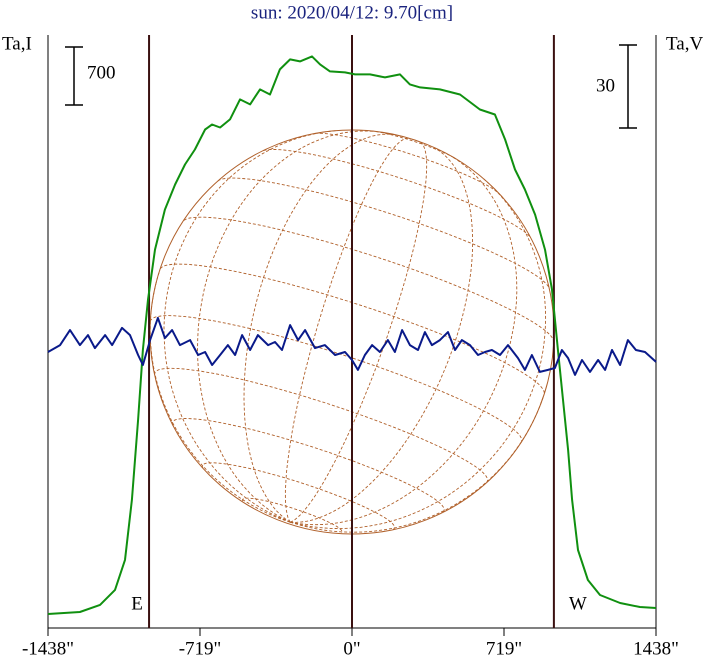  I want to click on chart-title: sun: 2020/04/12: 9.70[cm], so click(352, 12).